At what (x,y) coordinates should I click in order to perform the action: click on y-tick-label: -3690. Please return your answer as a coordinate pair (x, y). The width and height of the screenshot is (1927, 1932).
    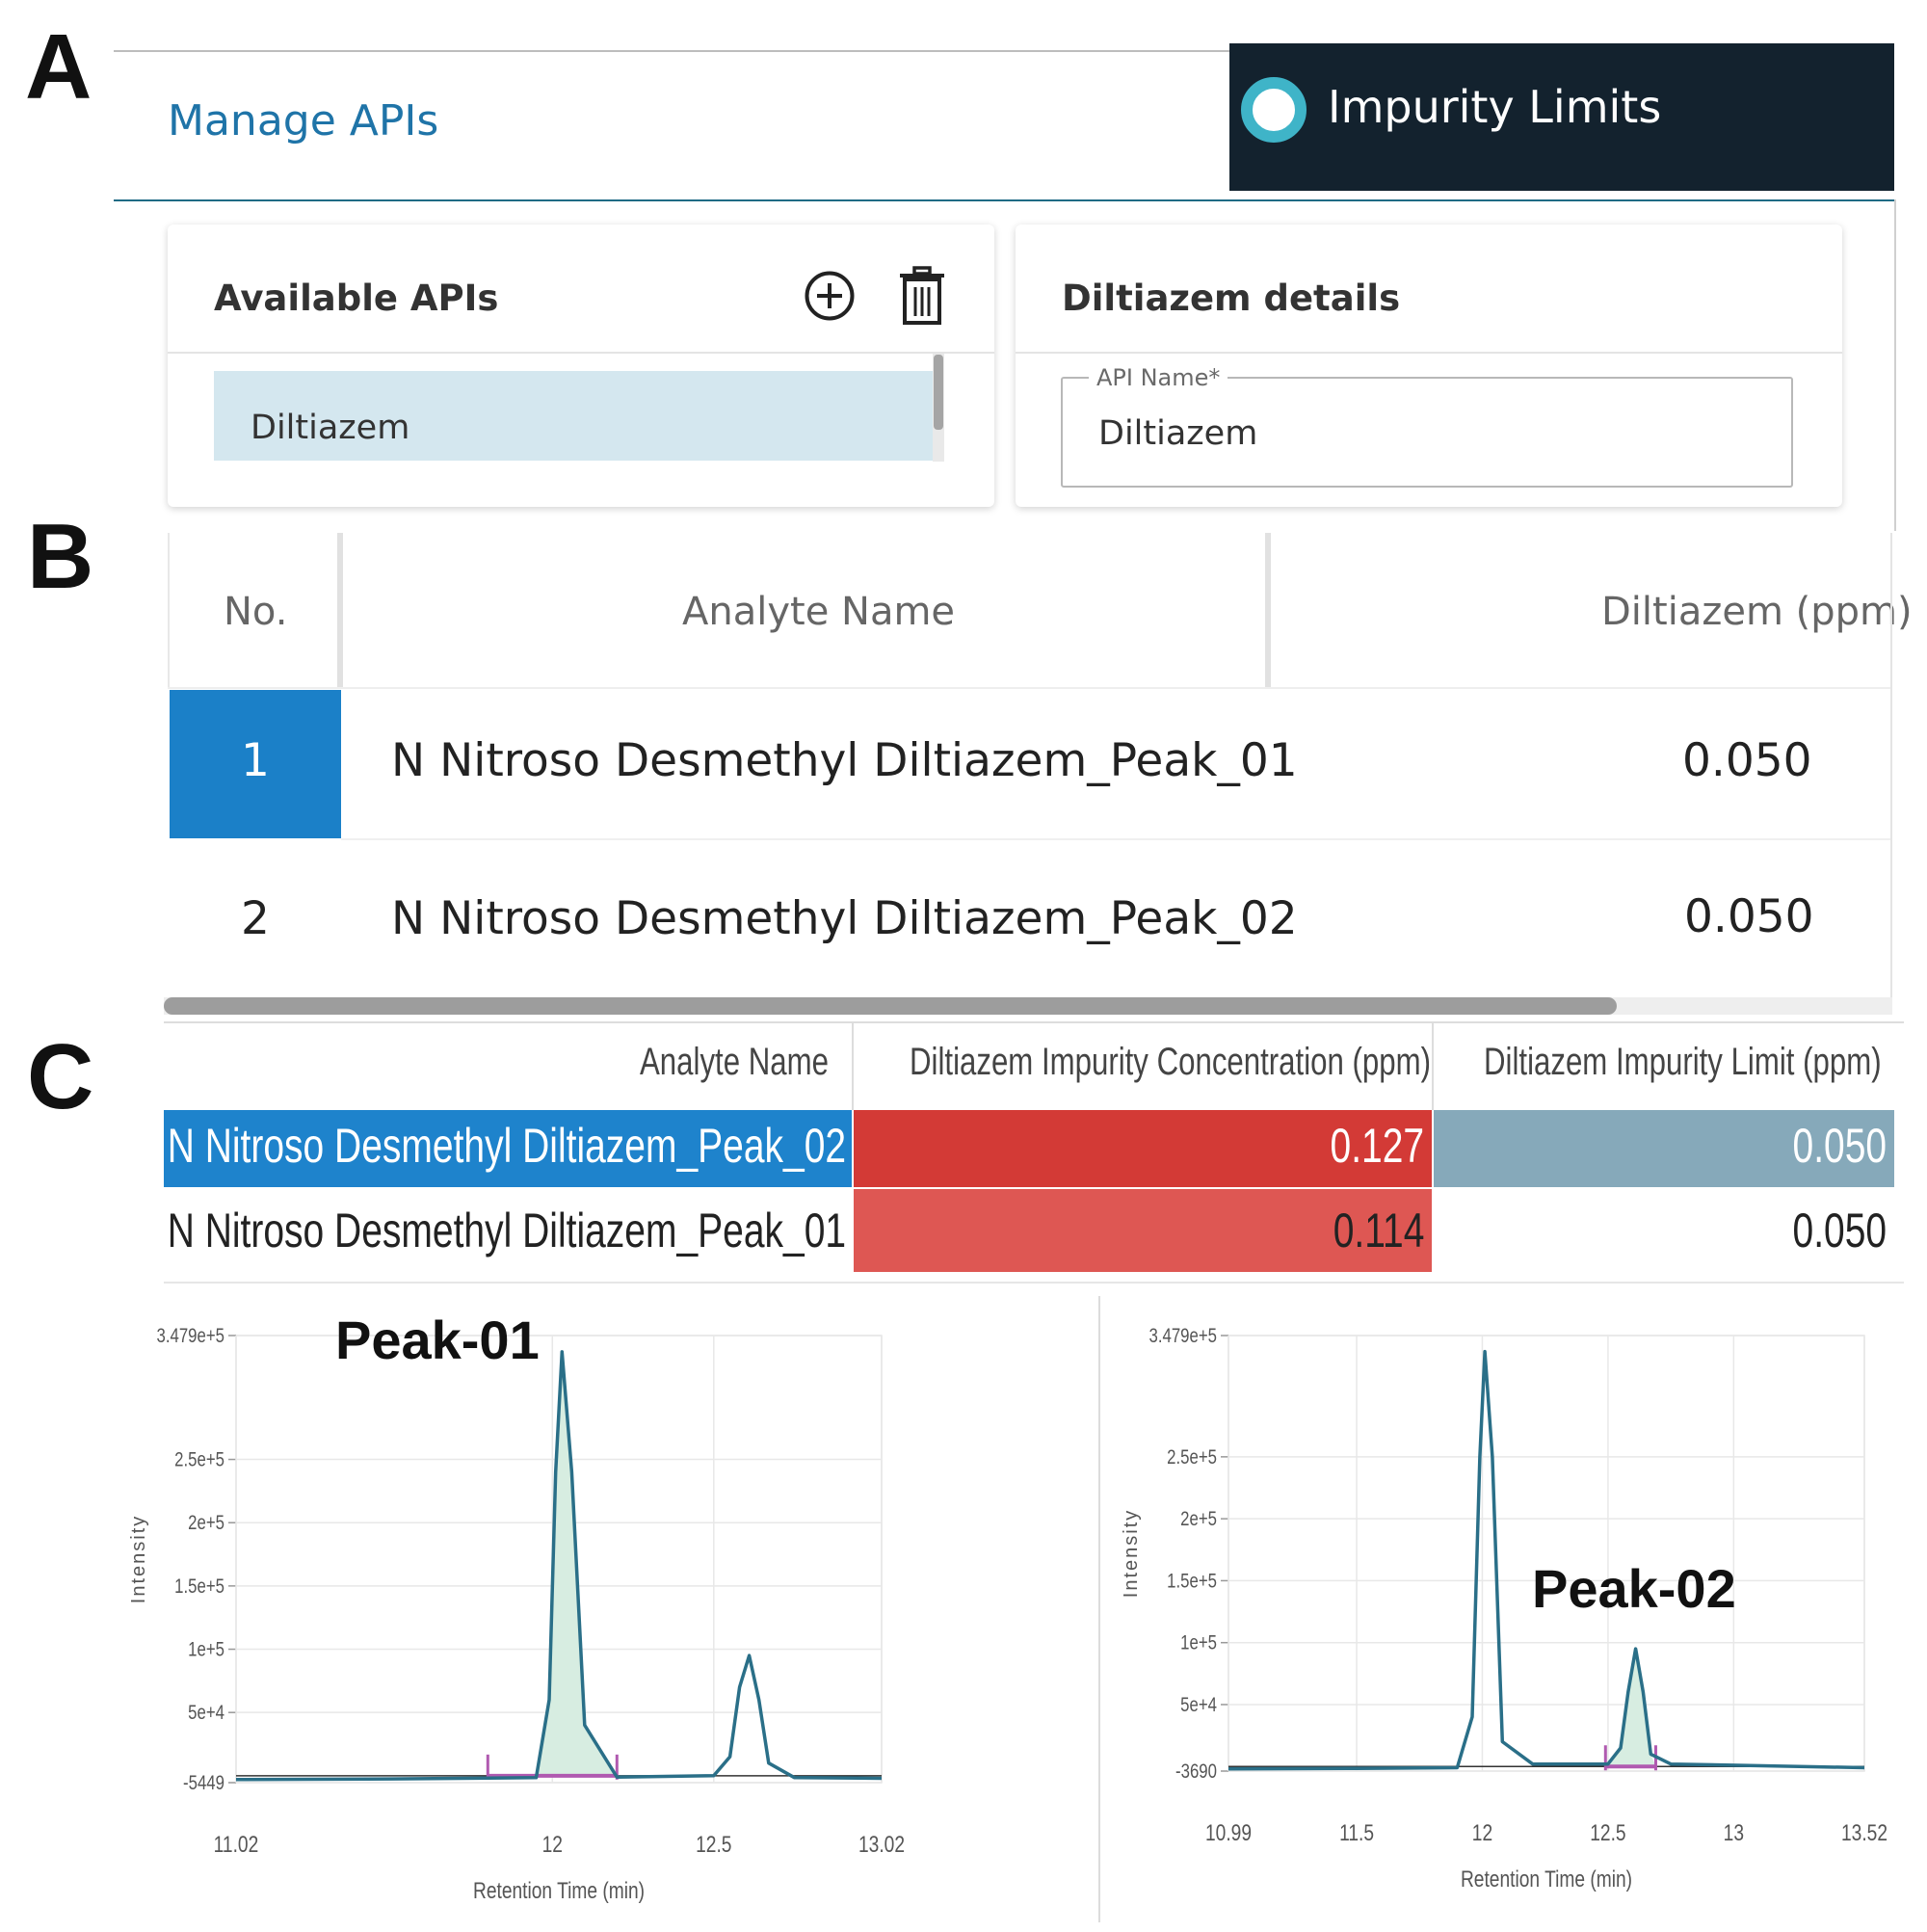
    Looking at the image, I should click on (1196, 1771).